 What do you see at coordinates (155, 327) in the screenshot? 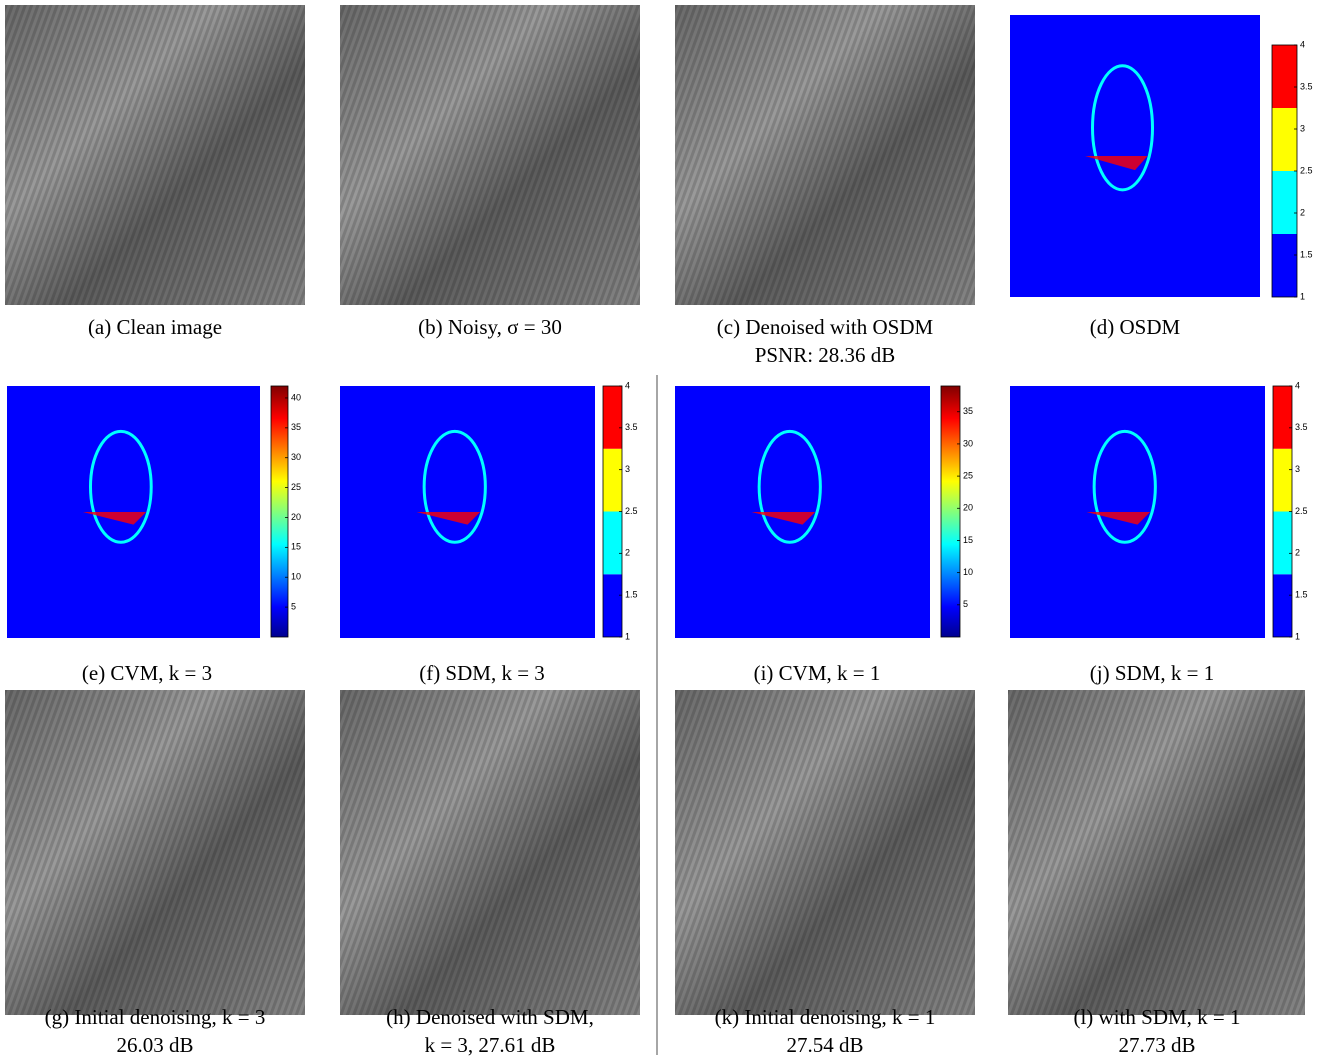
I see `caption: (a) Clean image` at bounding box center [155, 327].